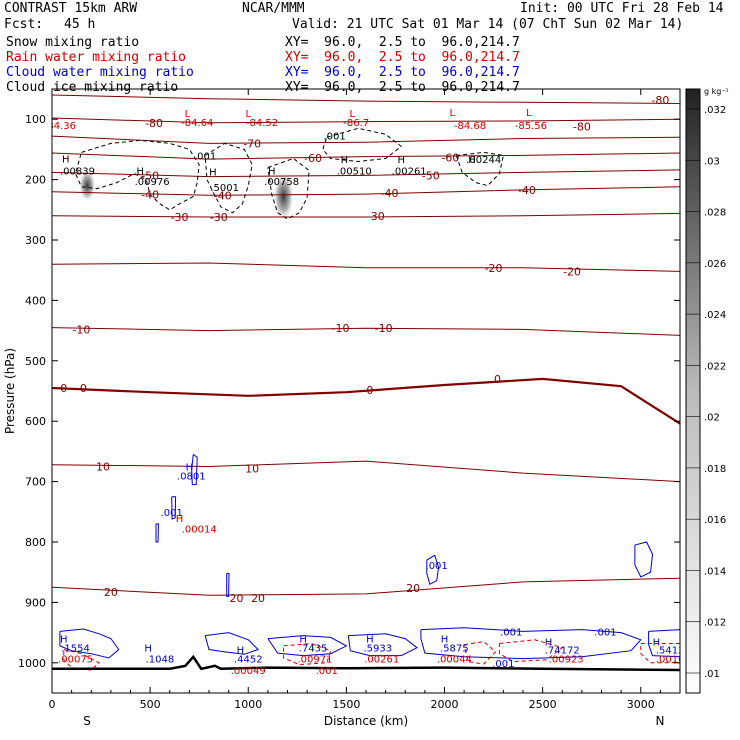 The height and width of the screenshot is (740, 740). What do you see at coordinates (77, 172) in the screenshot?
I see `extremum-label: .00839` at bounding box center [77, 172].